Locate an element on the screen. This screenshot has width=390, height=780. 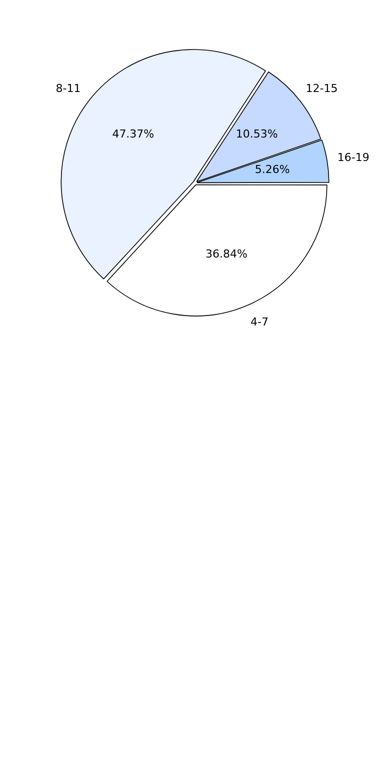
data-label: 5.26% is located at coordinates (272, 169).